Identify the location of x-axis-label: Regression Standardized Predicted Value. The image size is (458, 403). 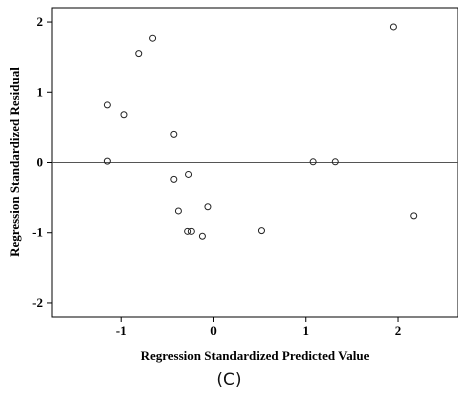
(255, 355).